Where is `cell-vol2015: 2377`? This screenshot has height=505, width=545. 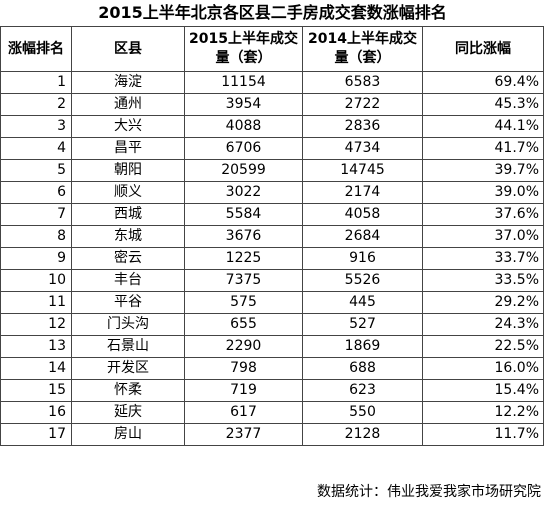 cell-vol2015: 2377 is located at coordinates (243, 434).